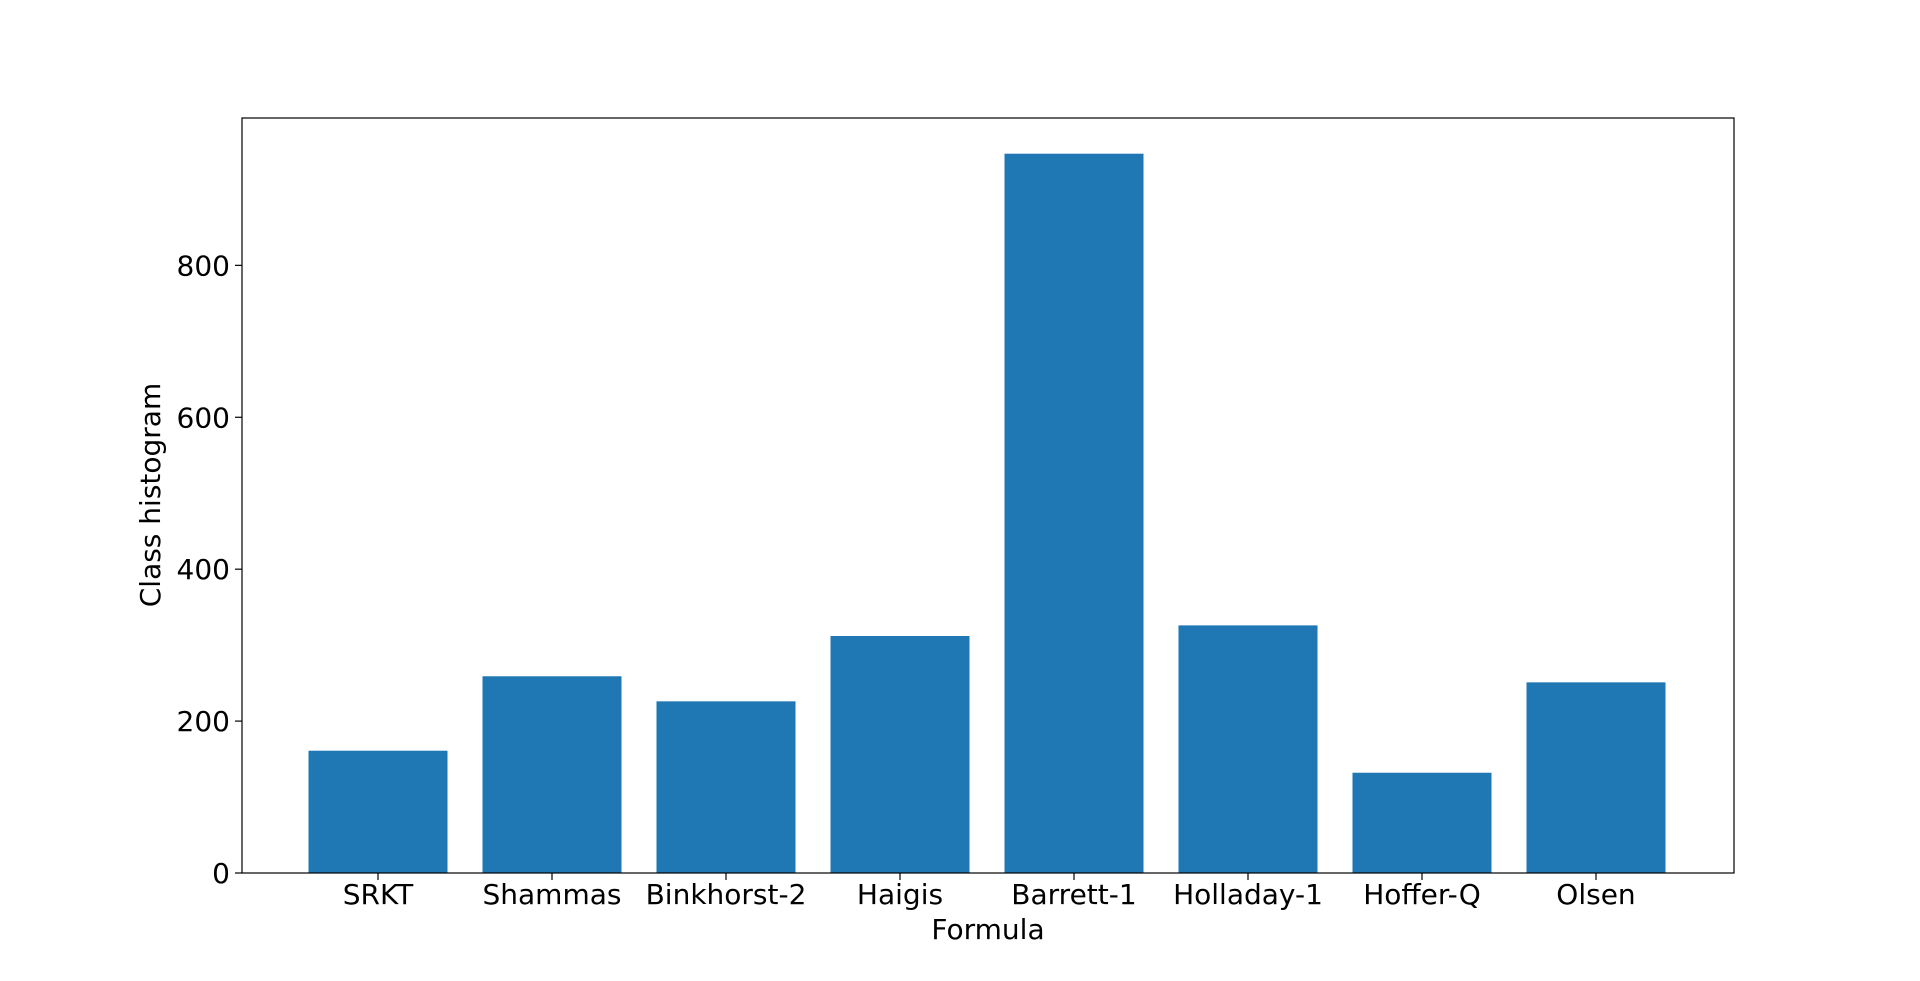 The image size is (1920, 981). Describe the element at coordinates (203, 721) in the screenshot. I see `y-tick-label: 200` at that location.